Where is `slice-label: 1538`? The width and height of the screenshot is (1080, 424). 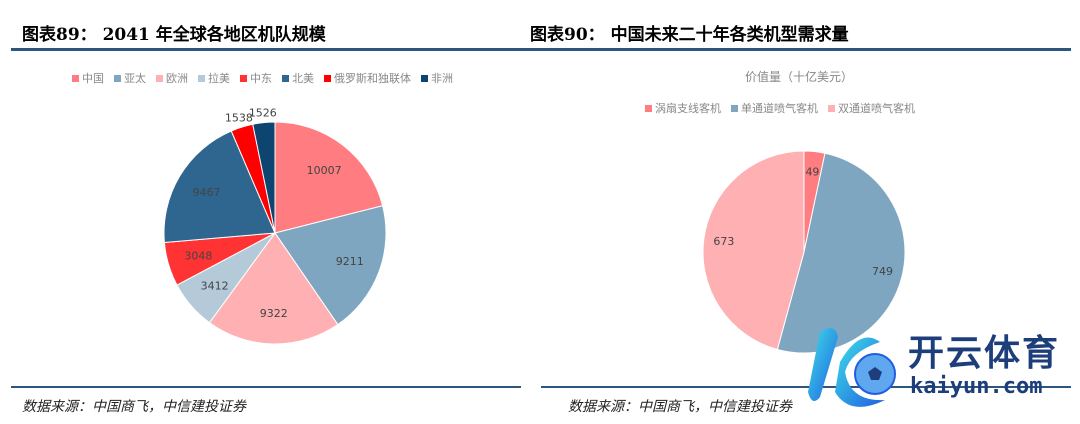
slice-label: 1538 is located at coordinates (239, 118).